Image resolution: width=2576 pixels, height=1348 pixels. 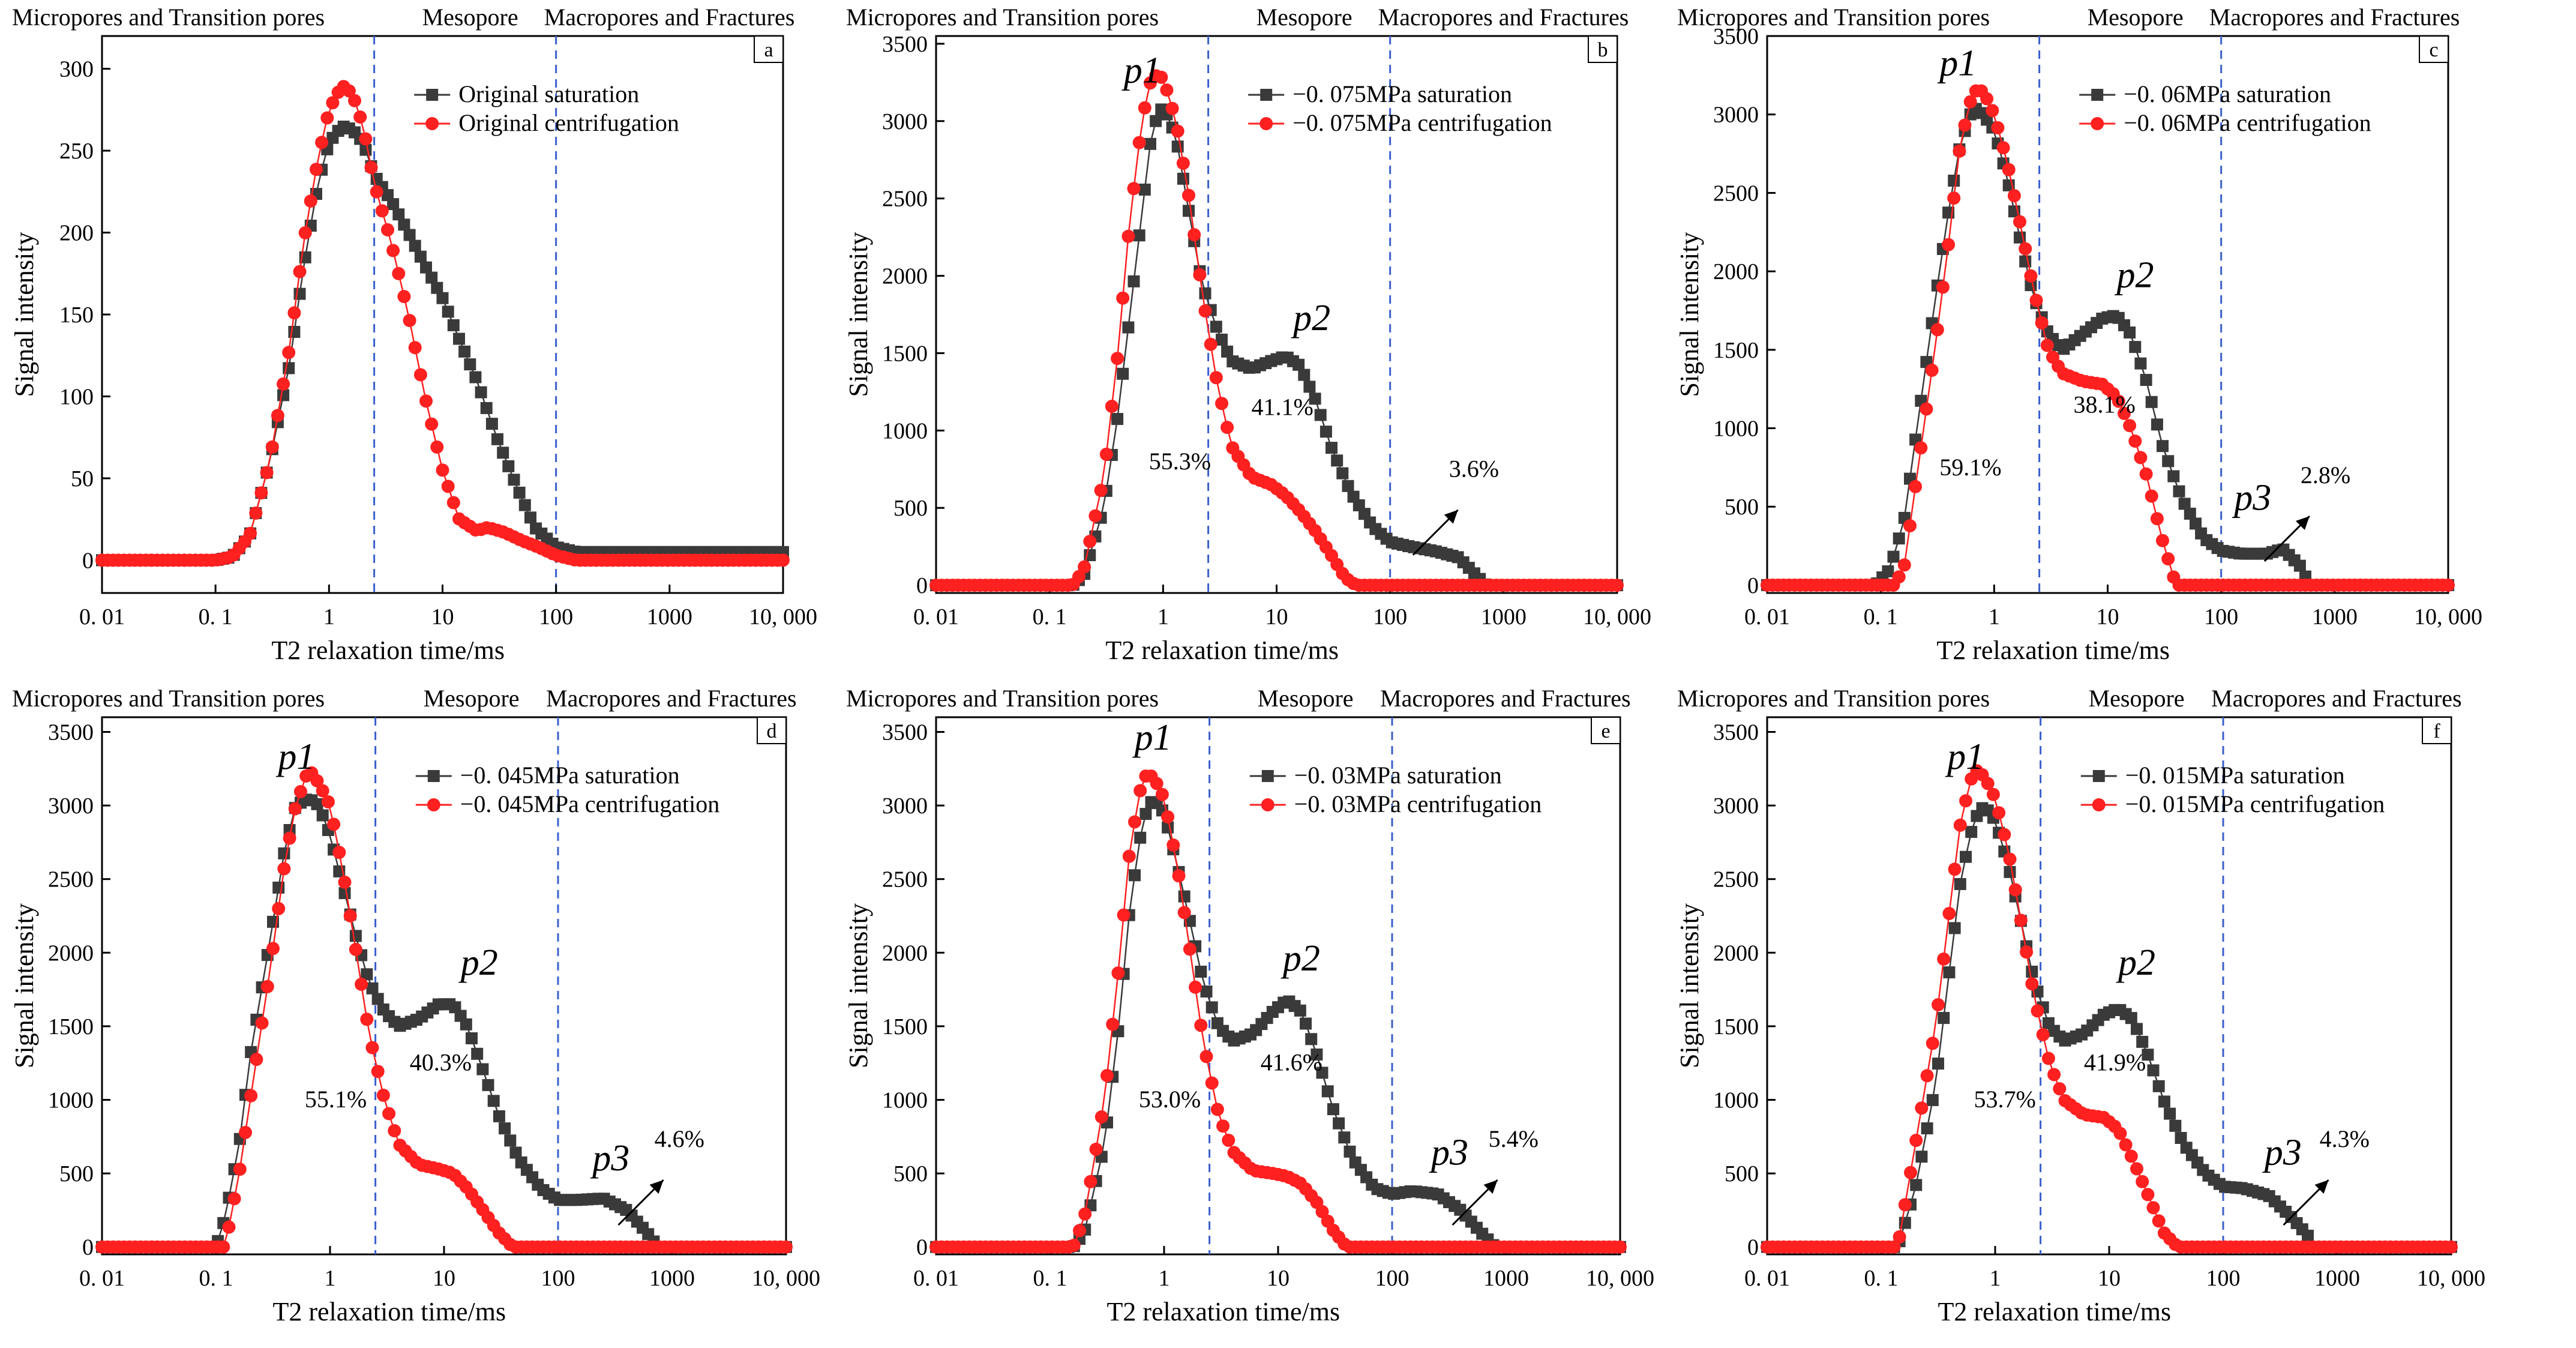 What do you see at coordinates (1422, 122) in the screenshot?
I see `legend-label: −0. 075MPa centrifugation` at bounding box center [1422, 122].